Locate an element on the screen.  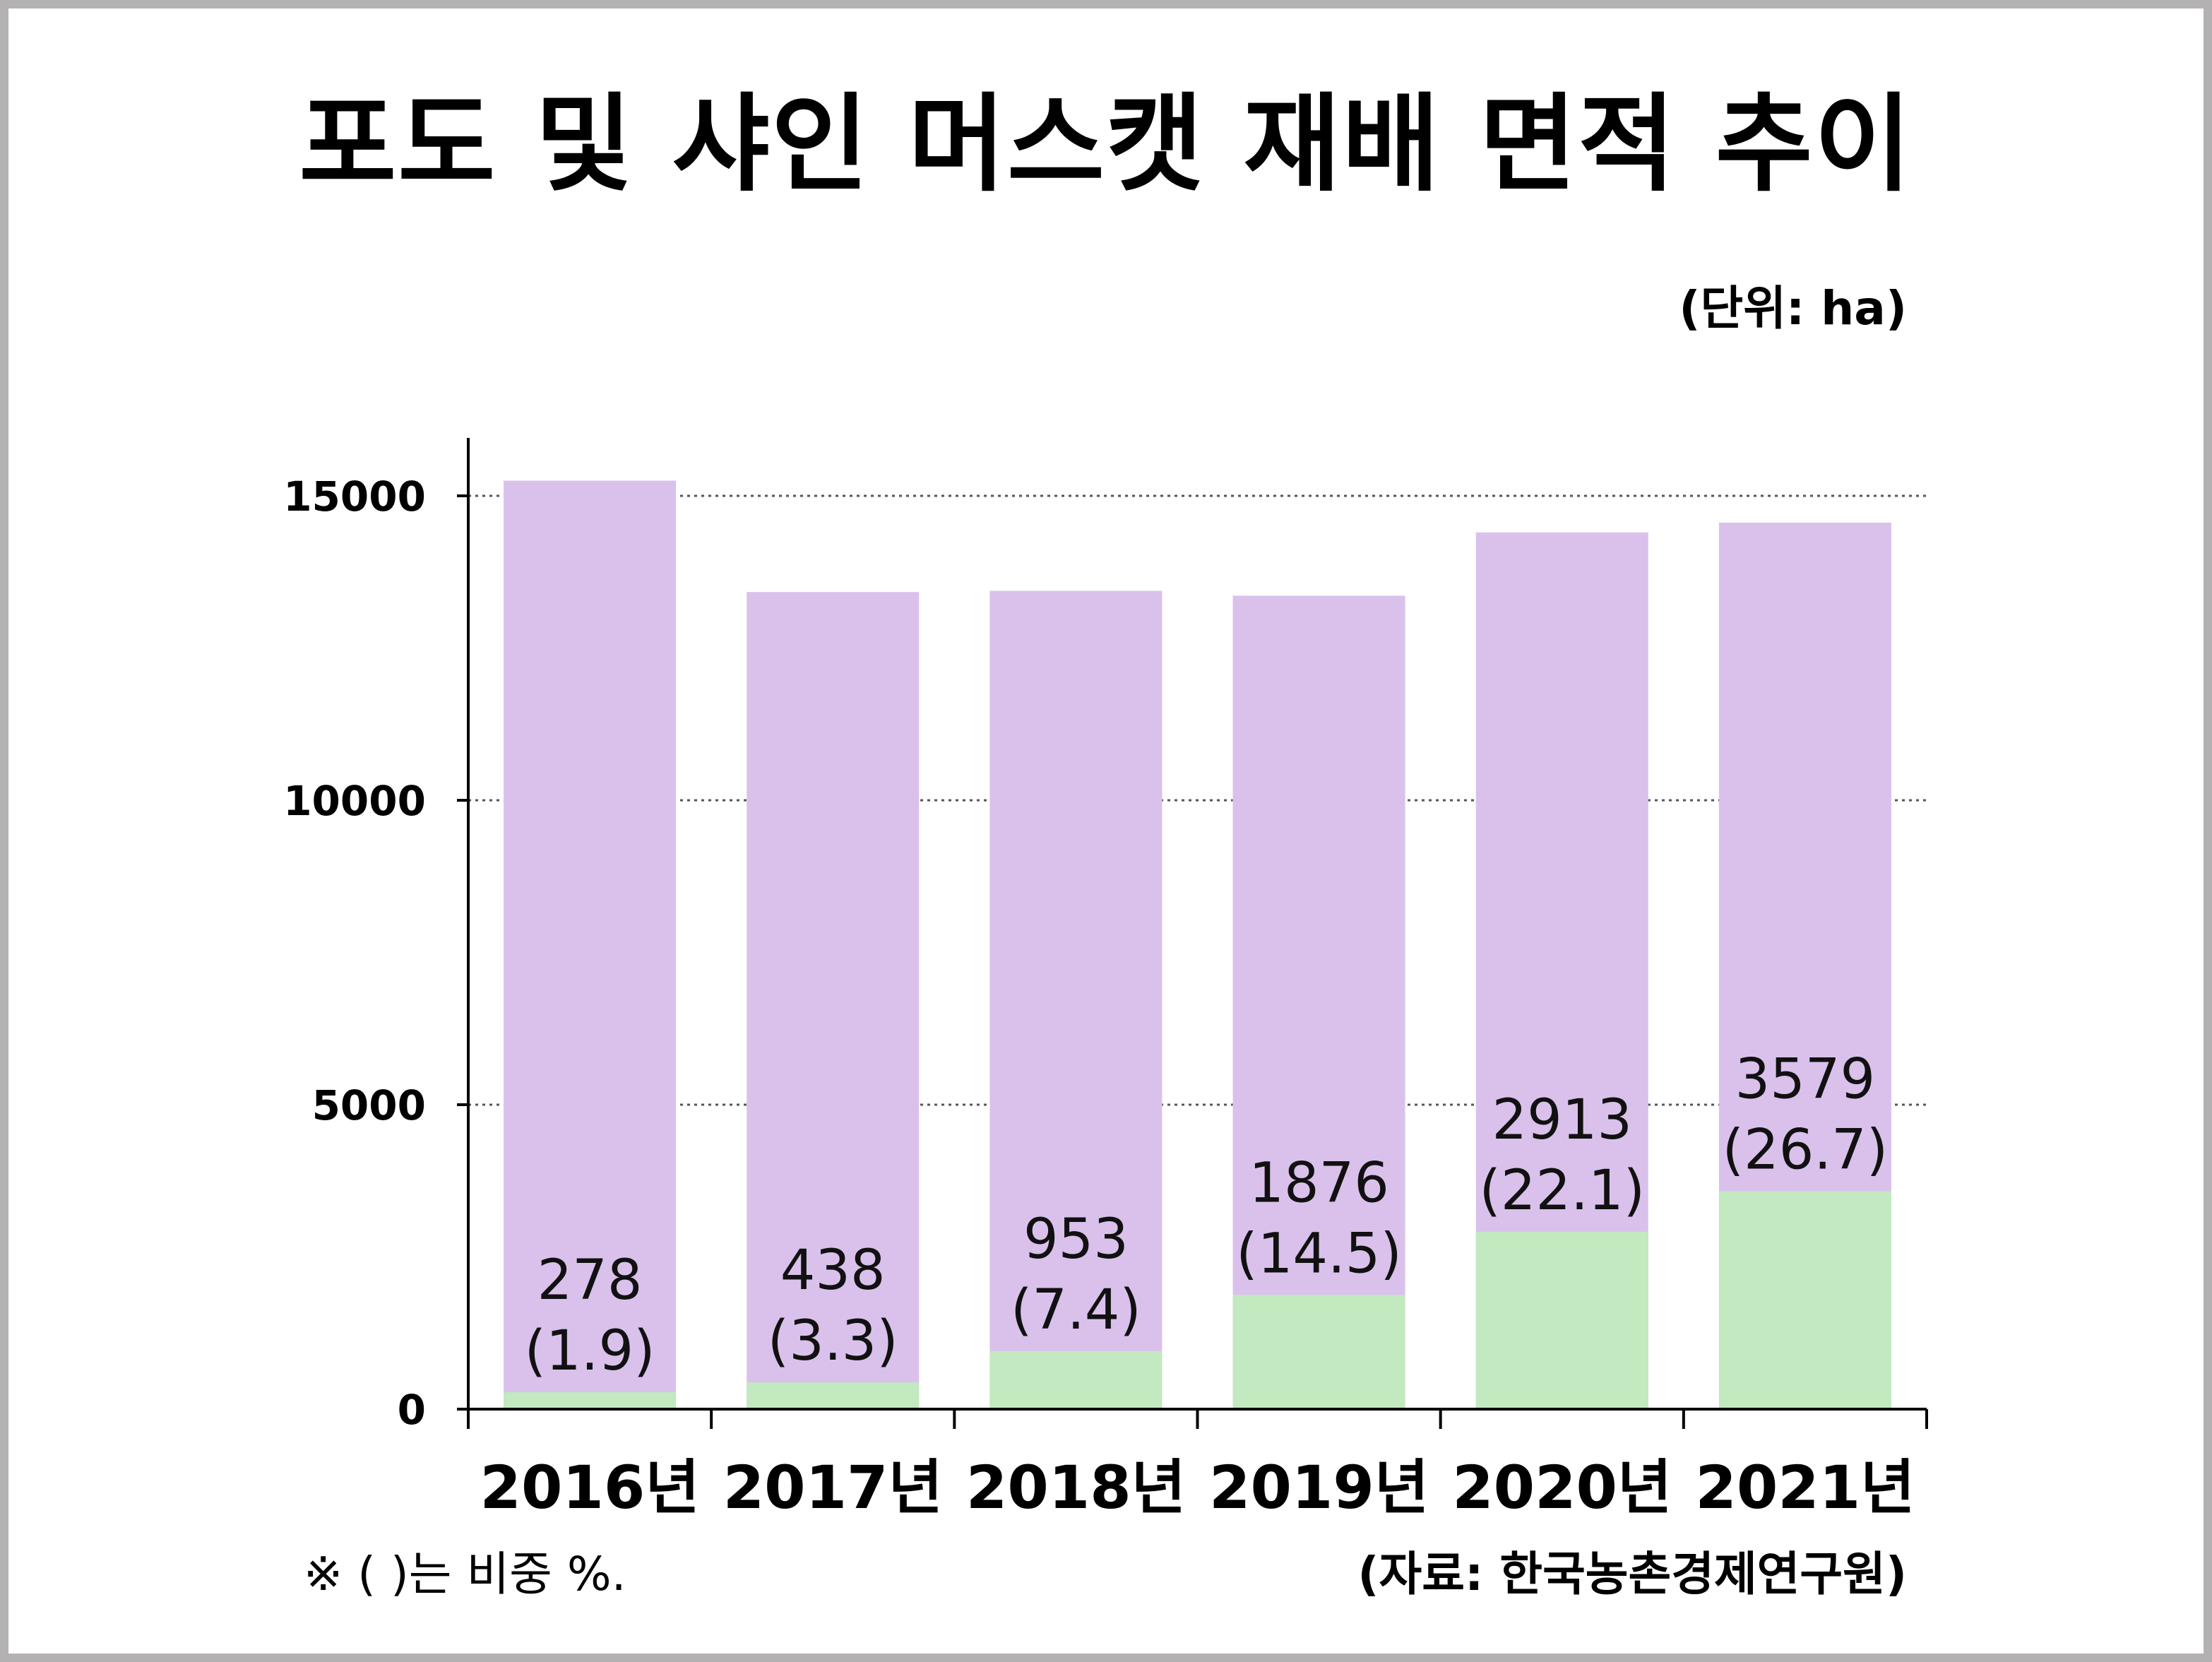
data-label-share: (14.5) is located at coordinates (1319, 1254).